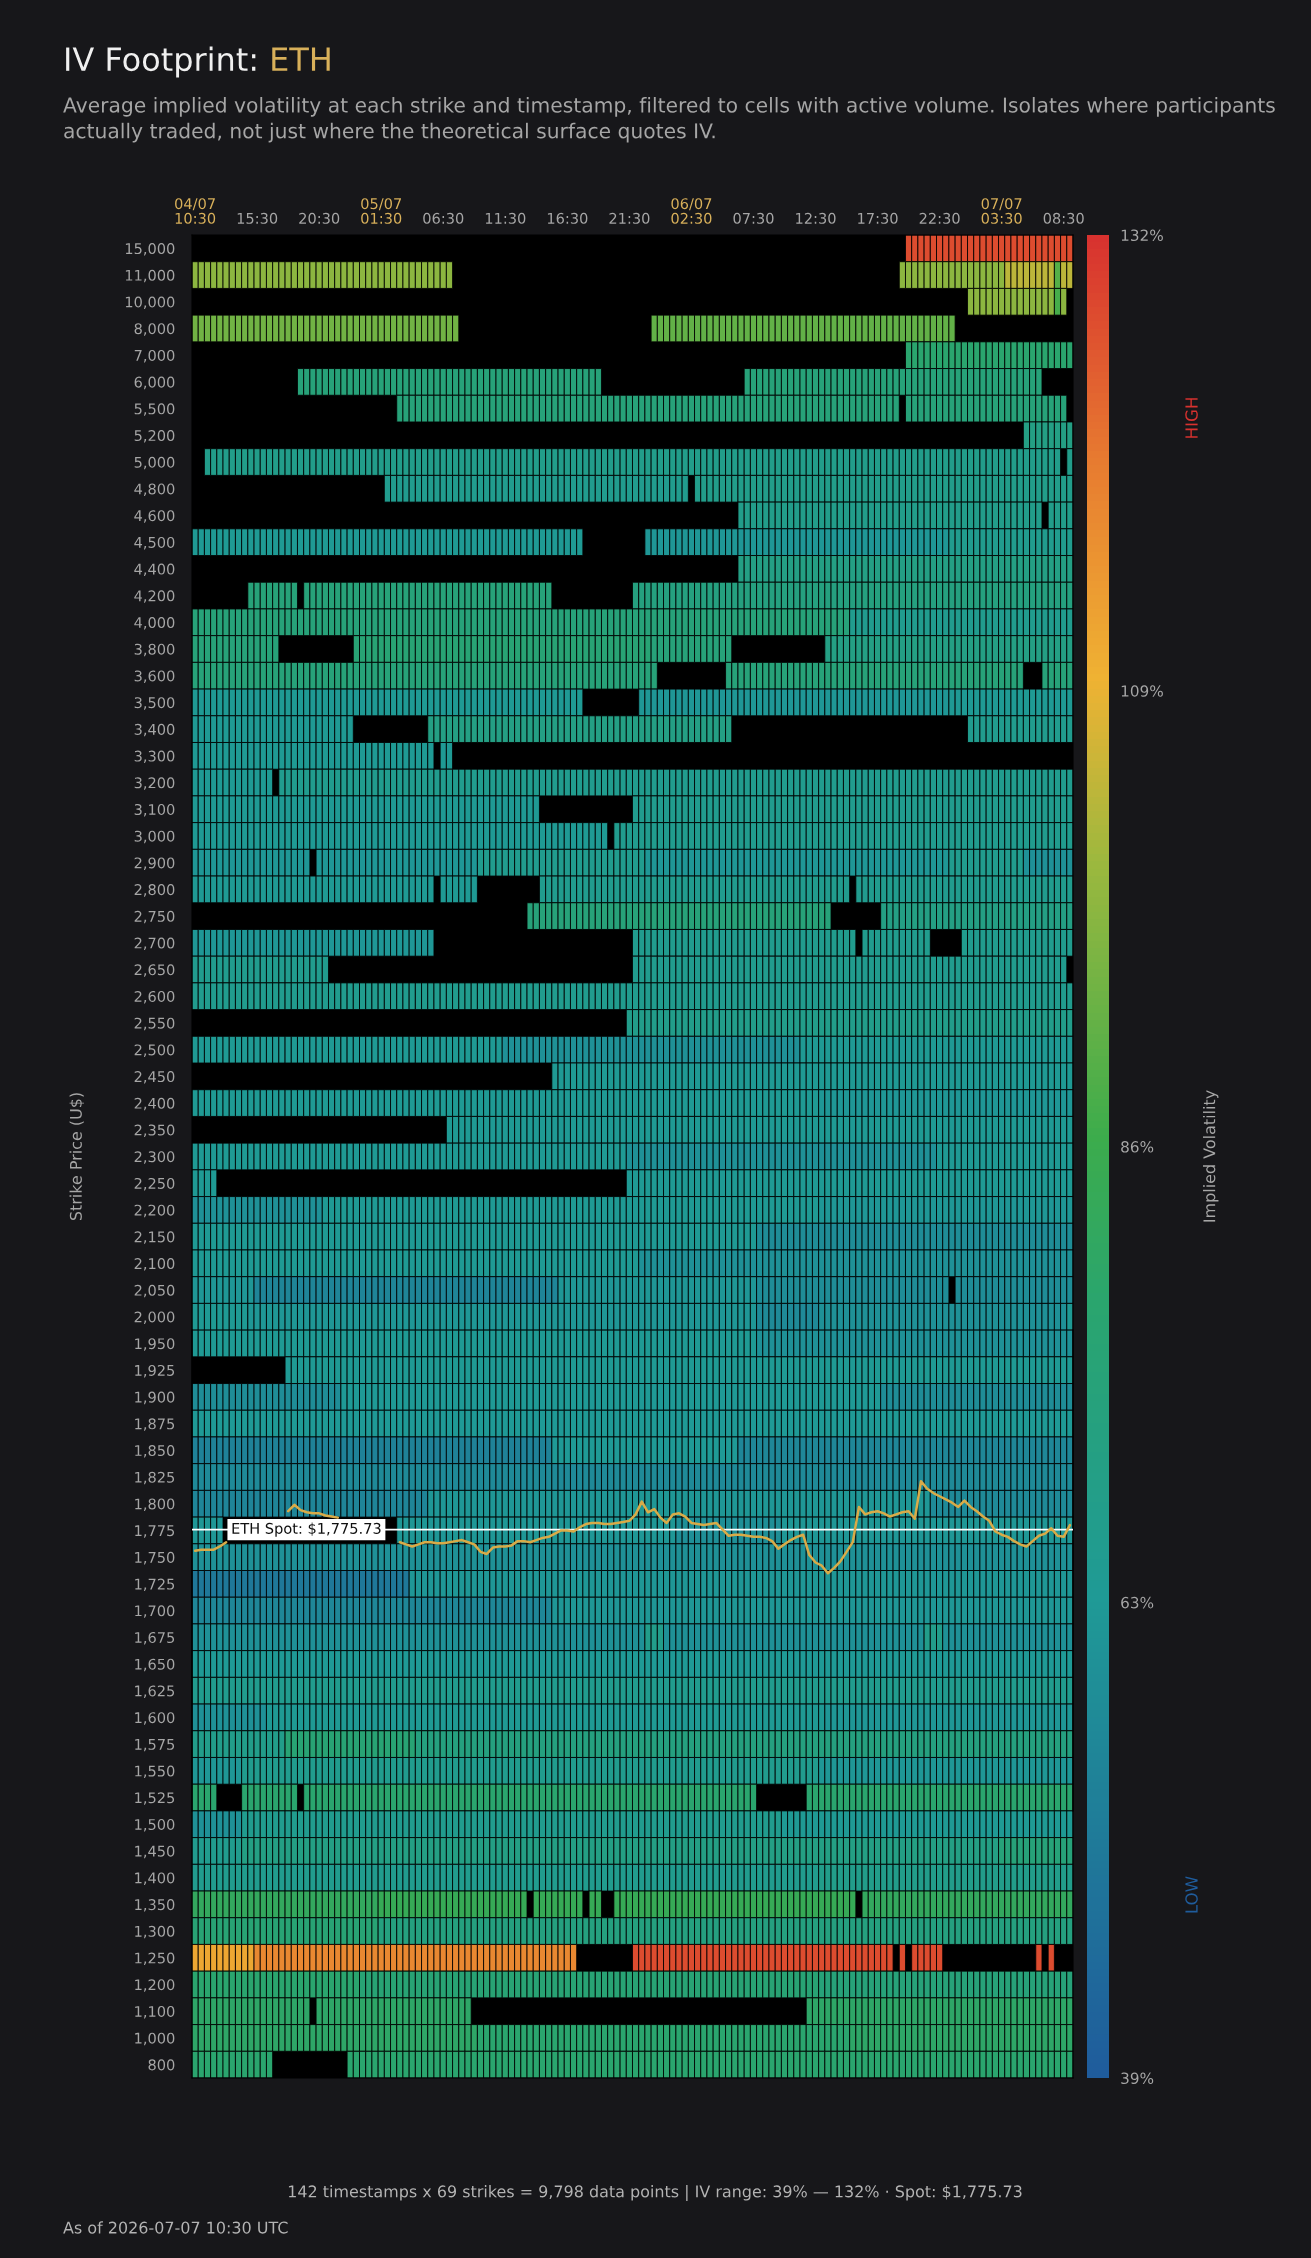 This screenshot has height=2258, width=1311. What do you see at coordinates (155, 1825) in the screenshot?
I see `y-tick-label: 1,500` at bounding box center [155, 1825].